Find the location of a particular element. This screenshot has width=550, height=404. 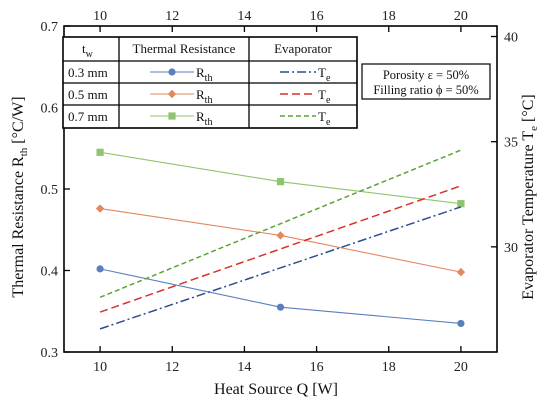

y-right-tick-label: 40 is located at coordinates (511, 38).